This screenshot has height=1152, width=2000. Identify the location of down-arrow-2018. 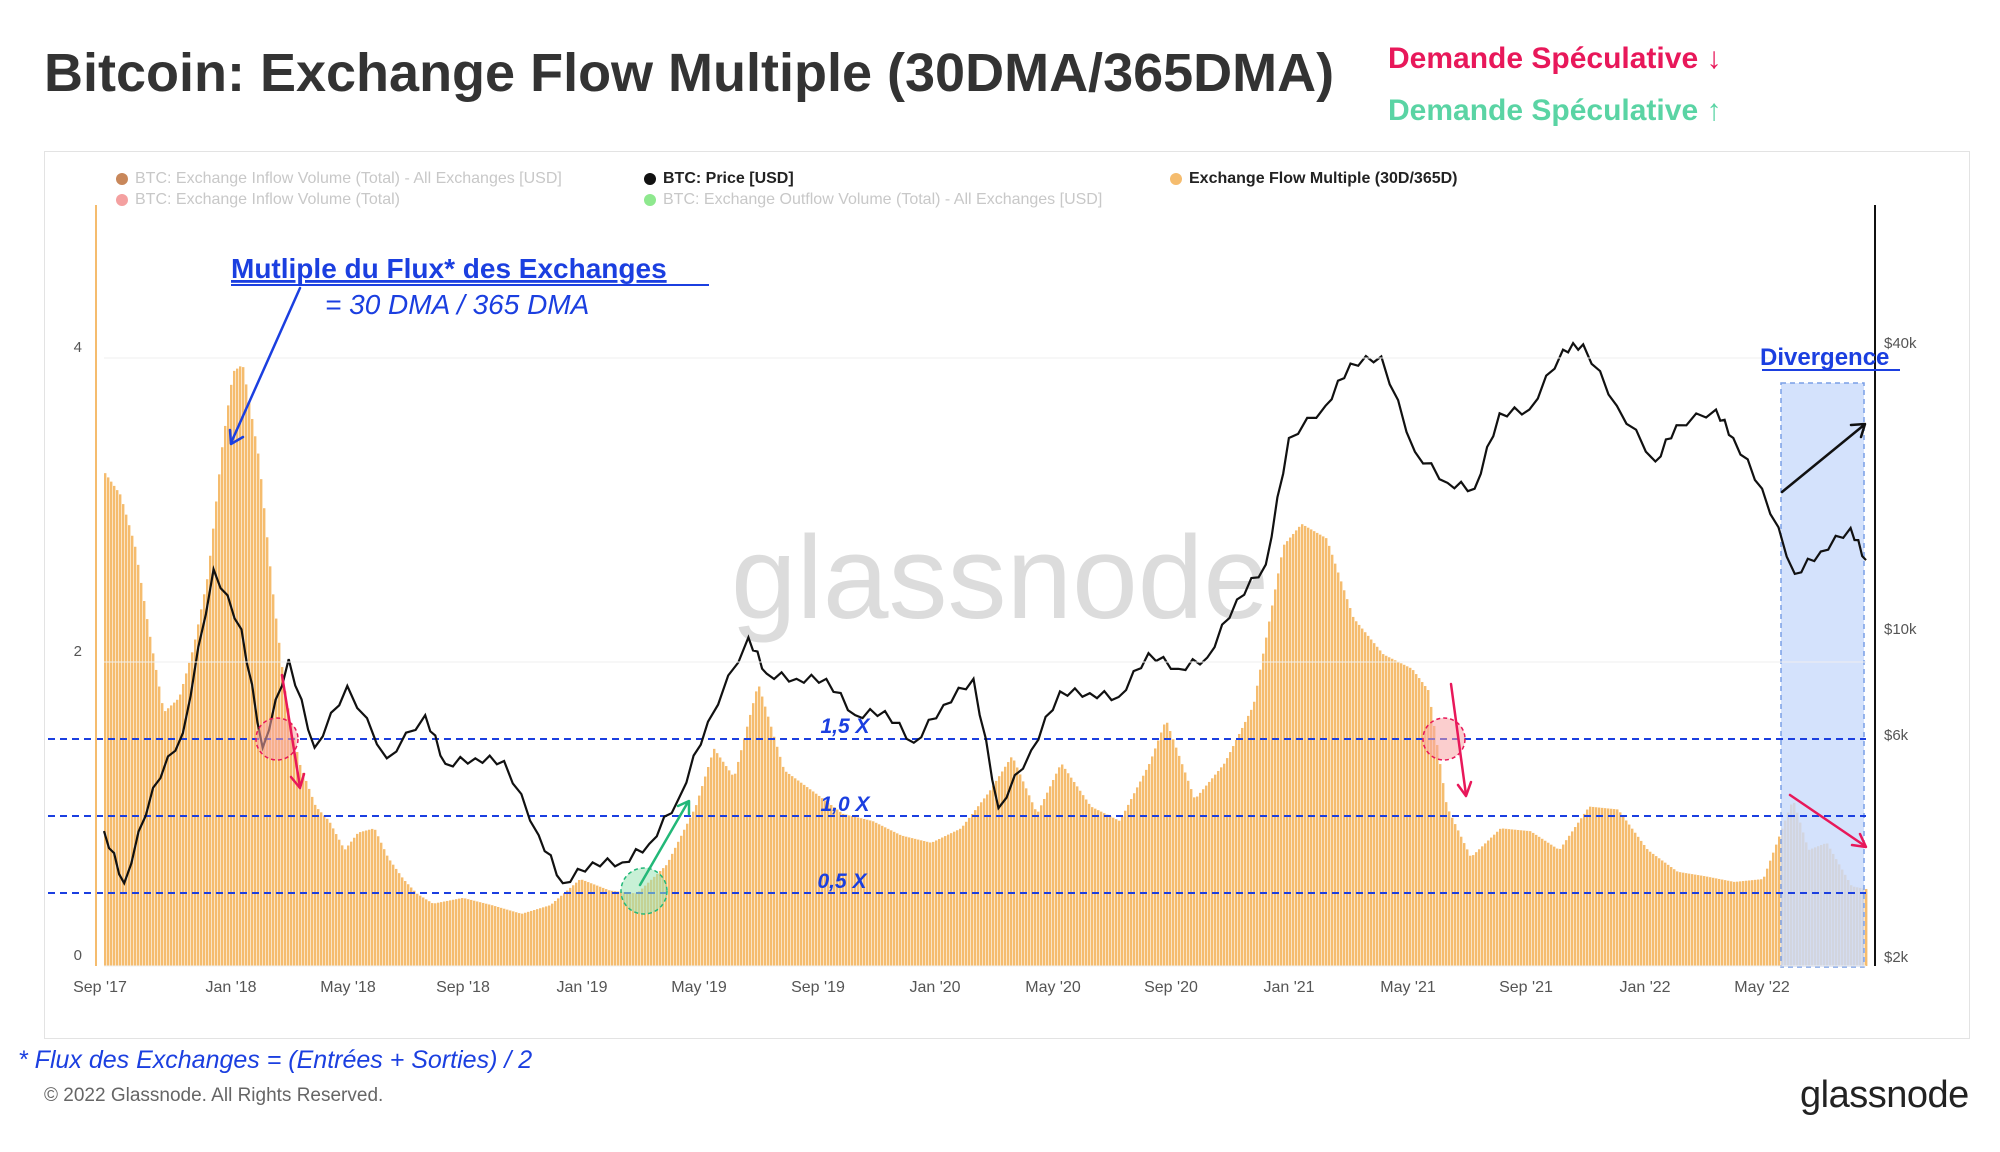
(291, 731).